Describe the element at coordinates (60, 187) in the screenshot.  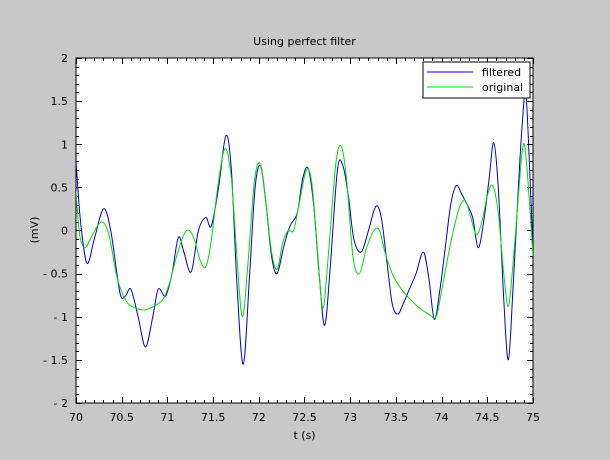
I see `y-tick-label: 0.5` at that location.